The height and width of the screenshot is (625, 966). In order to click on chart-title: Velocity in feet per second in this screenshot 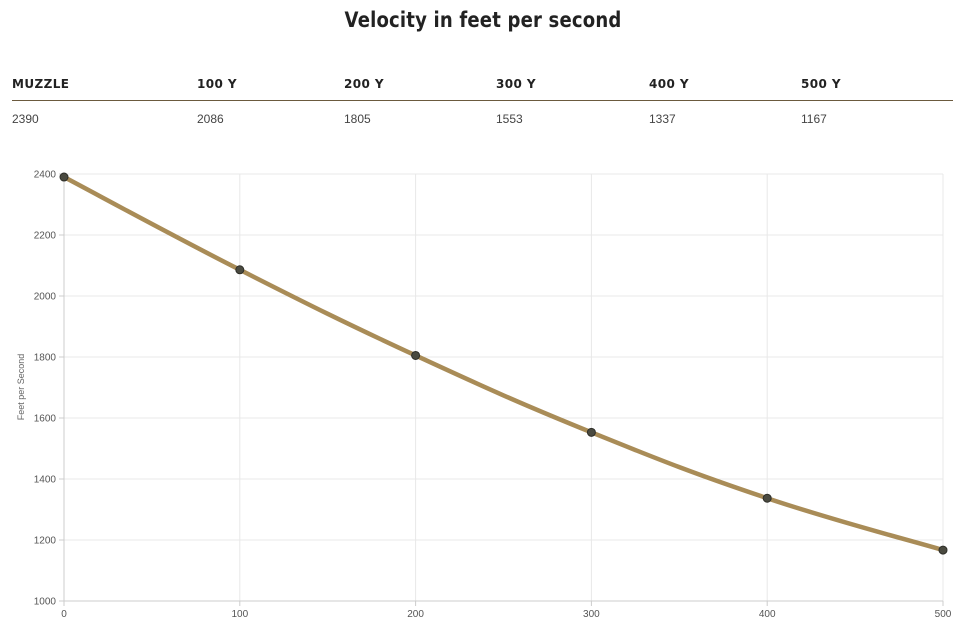, I will do `click(483, 20)`.